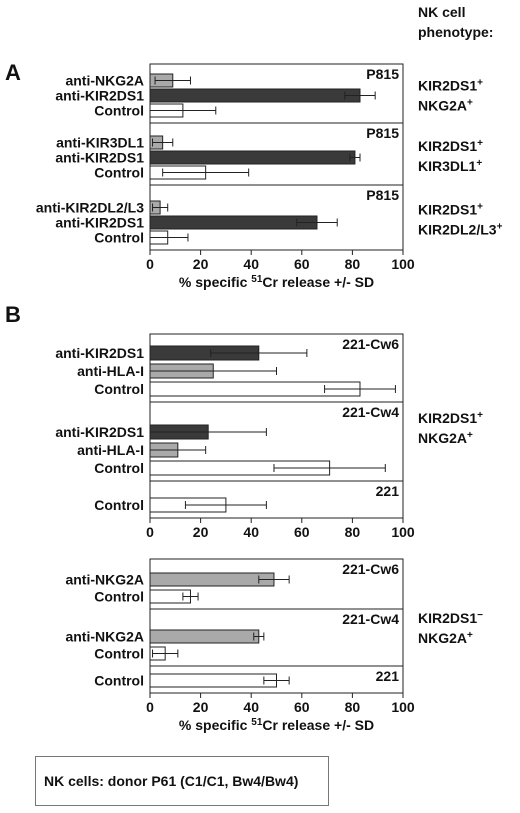 The image size is (520, 813). I want to click on donor-info-box: NK cells: donor P61 (C1/C1, Bw4/Bw4), so click(182, 781).